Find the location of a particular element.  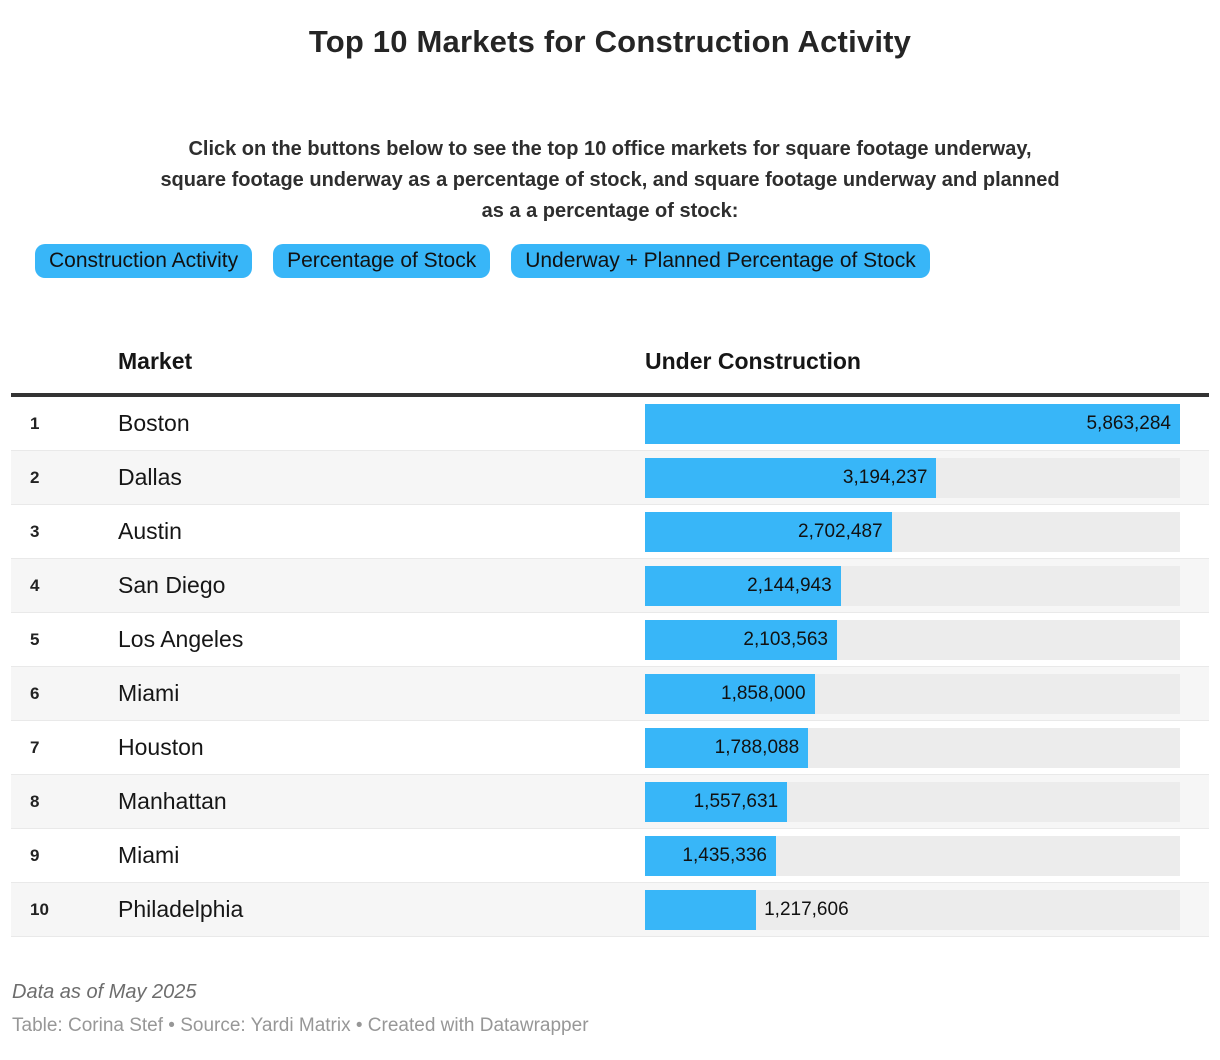

bar-track: 1,858,000 1,858,000 is located at coordinates (912, 693).